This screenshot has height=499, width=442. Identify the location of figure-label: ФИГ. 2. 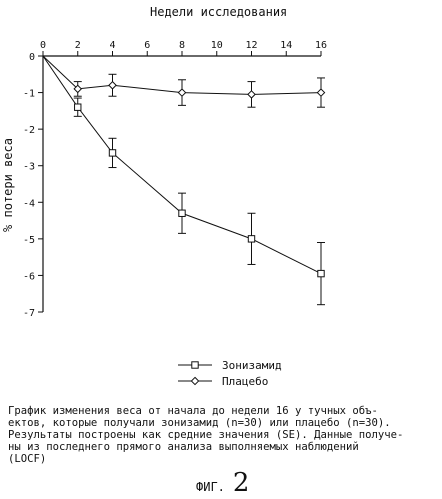
(222, 483).